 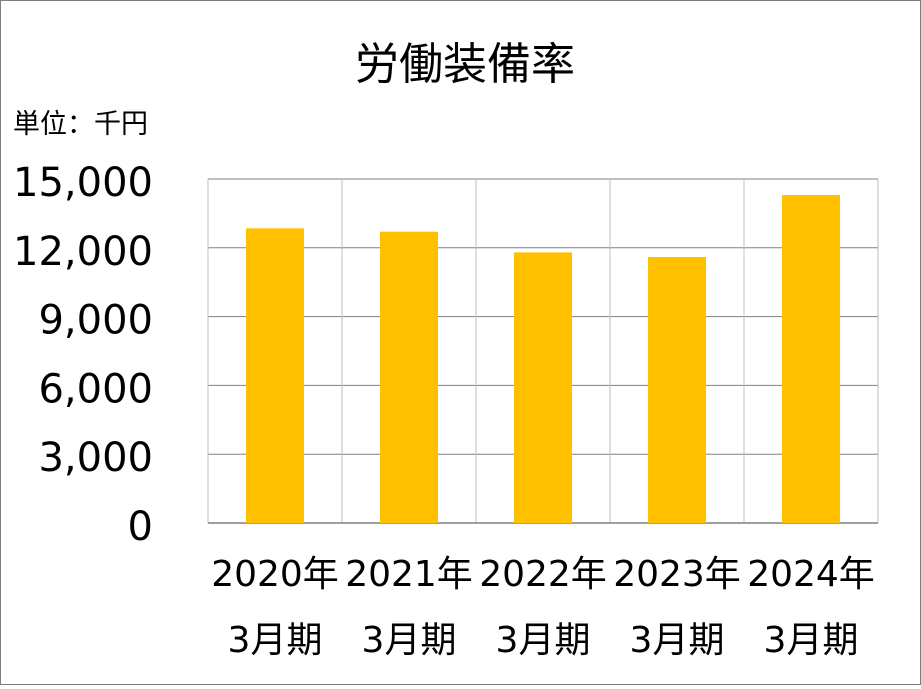 I want to click on y-tick-label: 3,000, so click(x=95, y=458).